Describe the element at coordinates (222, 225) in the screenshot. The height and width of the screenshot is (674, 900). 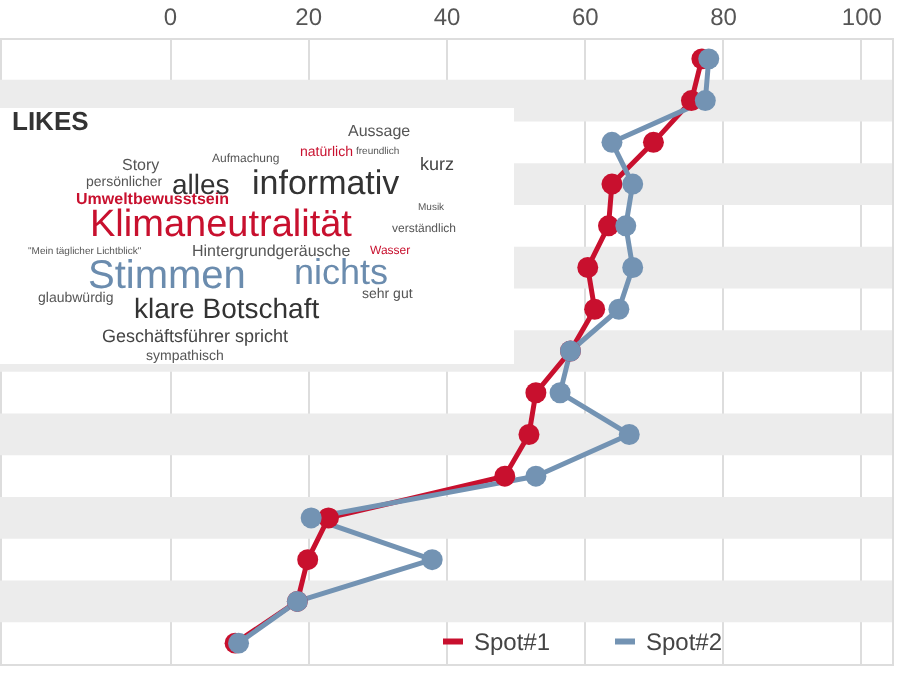
I see `annotation: Klimaneutralität` at that location.